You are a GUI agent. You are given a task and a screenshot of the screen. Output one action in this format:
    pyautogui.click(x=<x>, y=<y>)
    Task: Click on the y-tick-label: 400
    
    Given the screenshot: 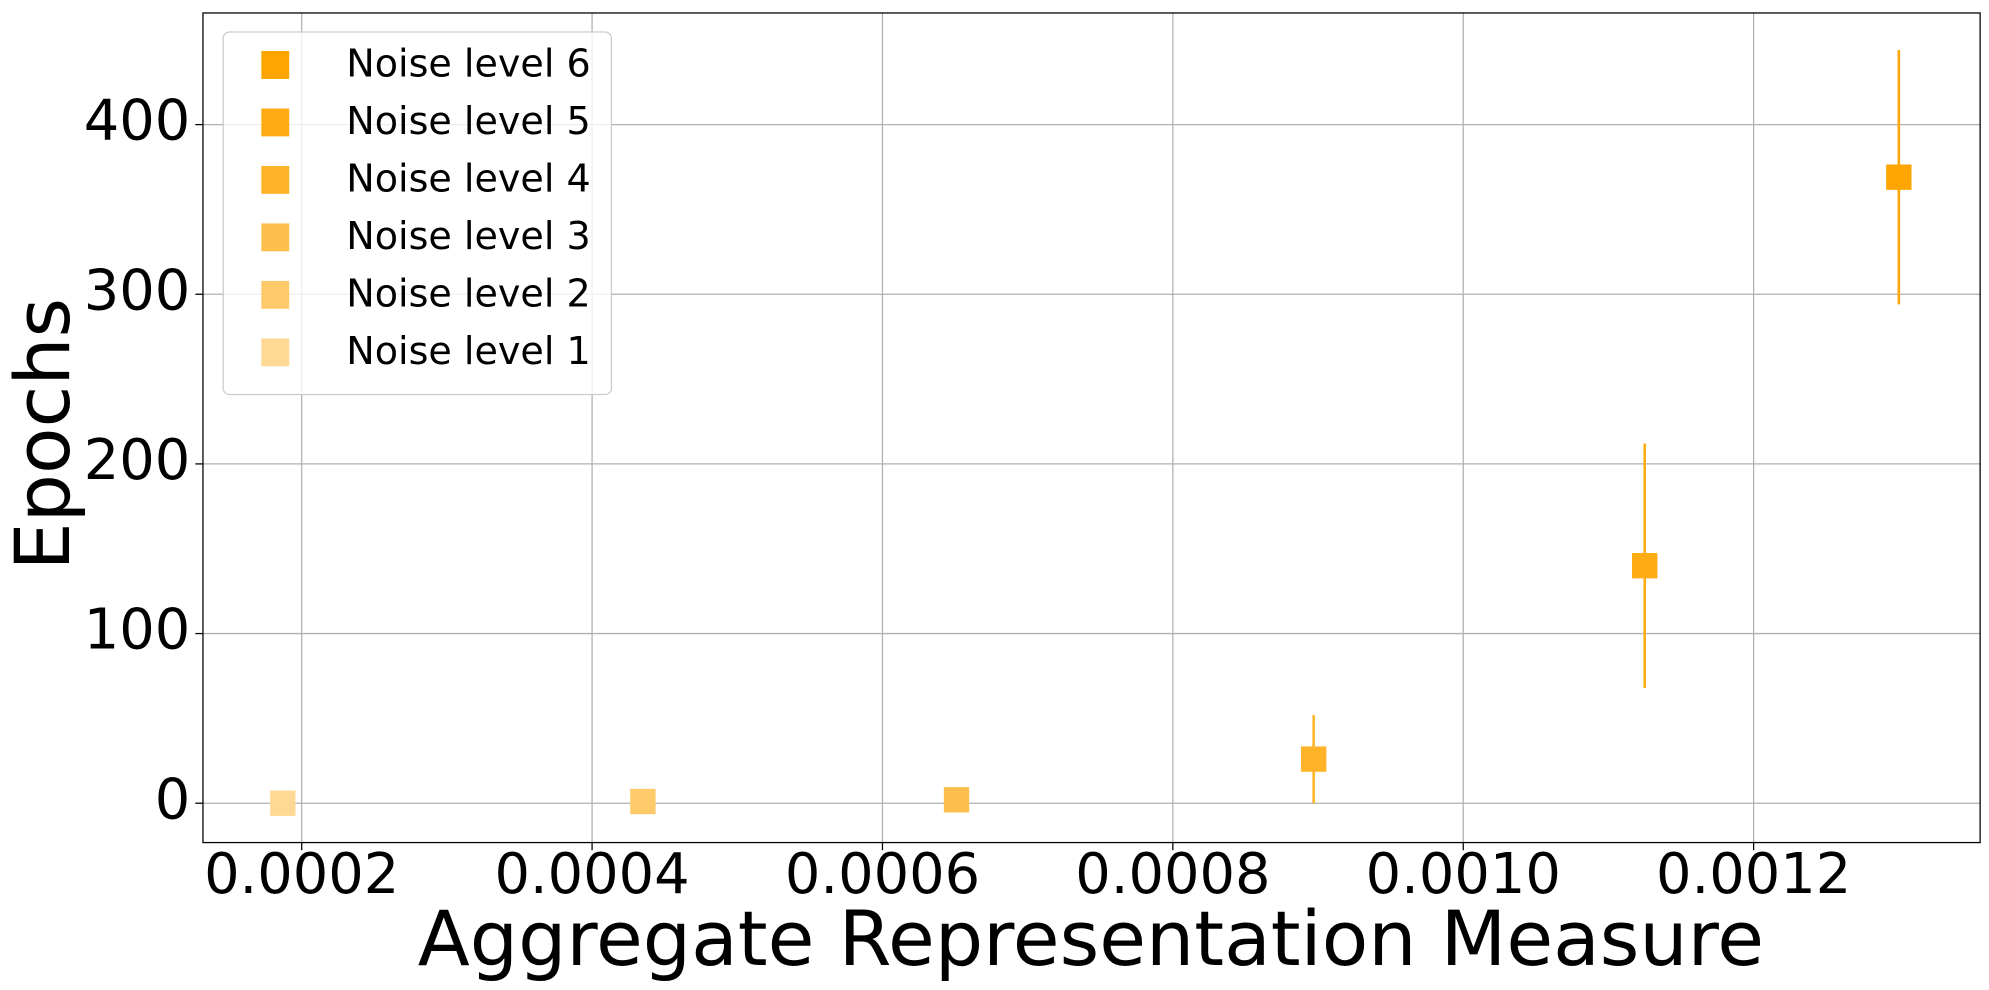 What is the action you would take?
    pyautogui.click(x=137, y=121)
    